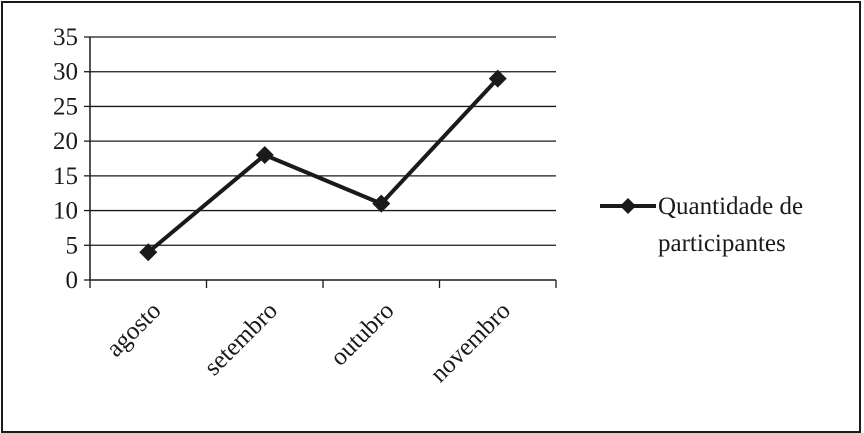 This screenshot has height=433, width=864. I want to click on x-category-label-agosto: agosto, so click(133, 329).